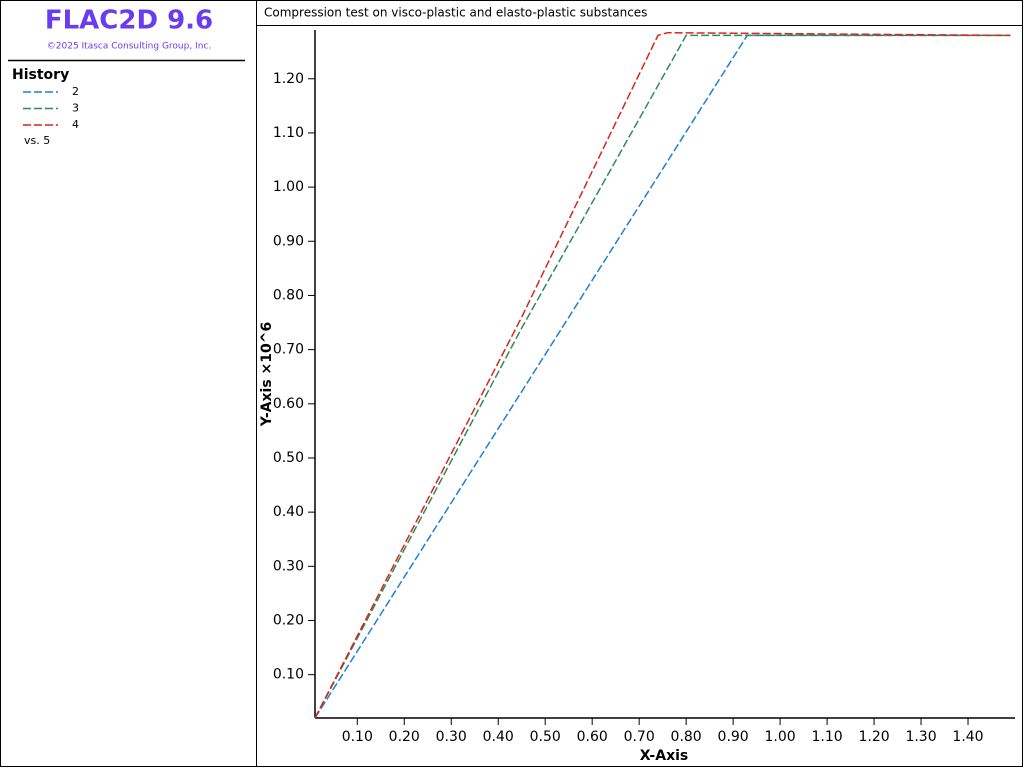 The image size is (1024, 768). What do you see at coordinates (75, 108) in the screenshot?
I see `legend-label: 3` at bounding box center [75, 108].